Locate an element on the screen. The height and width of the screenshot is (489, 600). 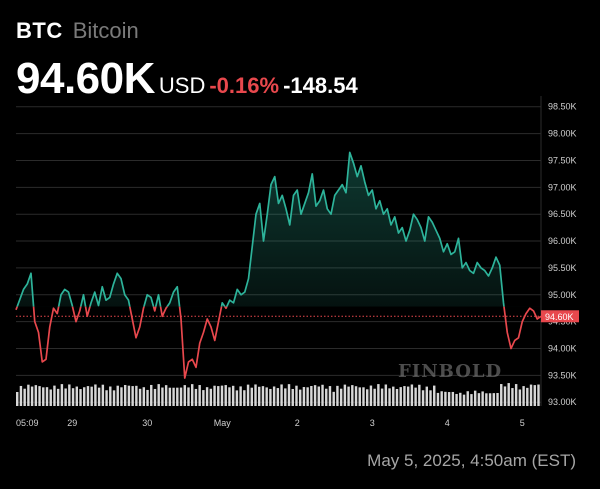
y-tick-label: 95.00K is located at coordinates (562, 295).